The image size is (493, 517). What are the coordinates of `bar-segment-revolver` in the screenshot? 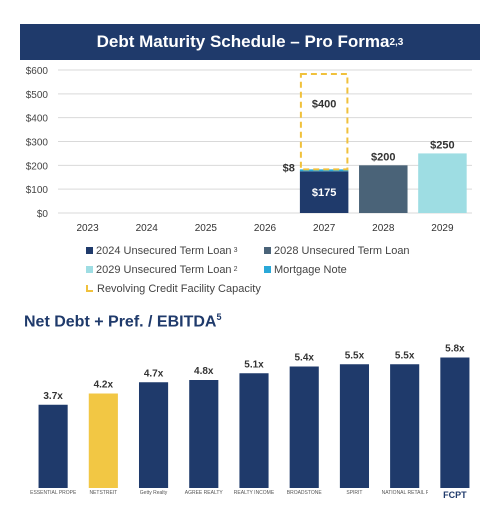 It's located at (324, 122).